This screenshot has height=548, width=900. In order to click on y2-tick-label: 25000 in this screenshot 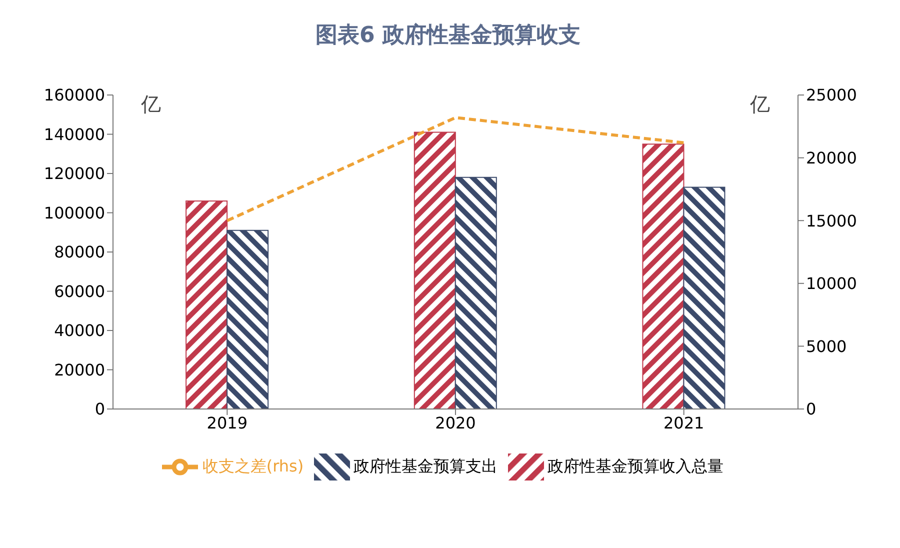, I will do `click(831, 95)`.